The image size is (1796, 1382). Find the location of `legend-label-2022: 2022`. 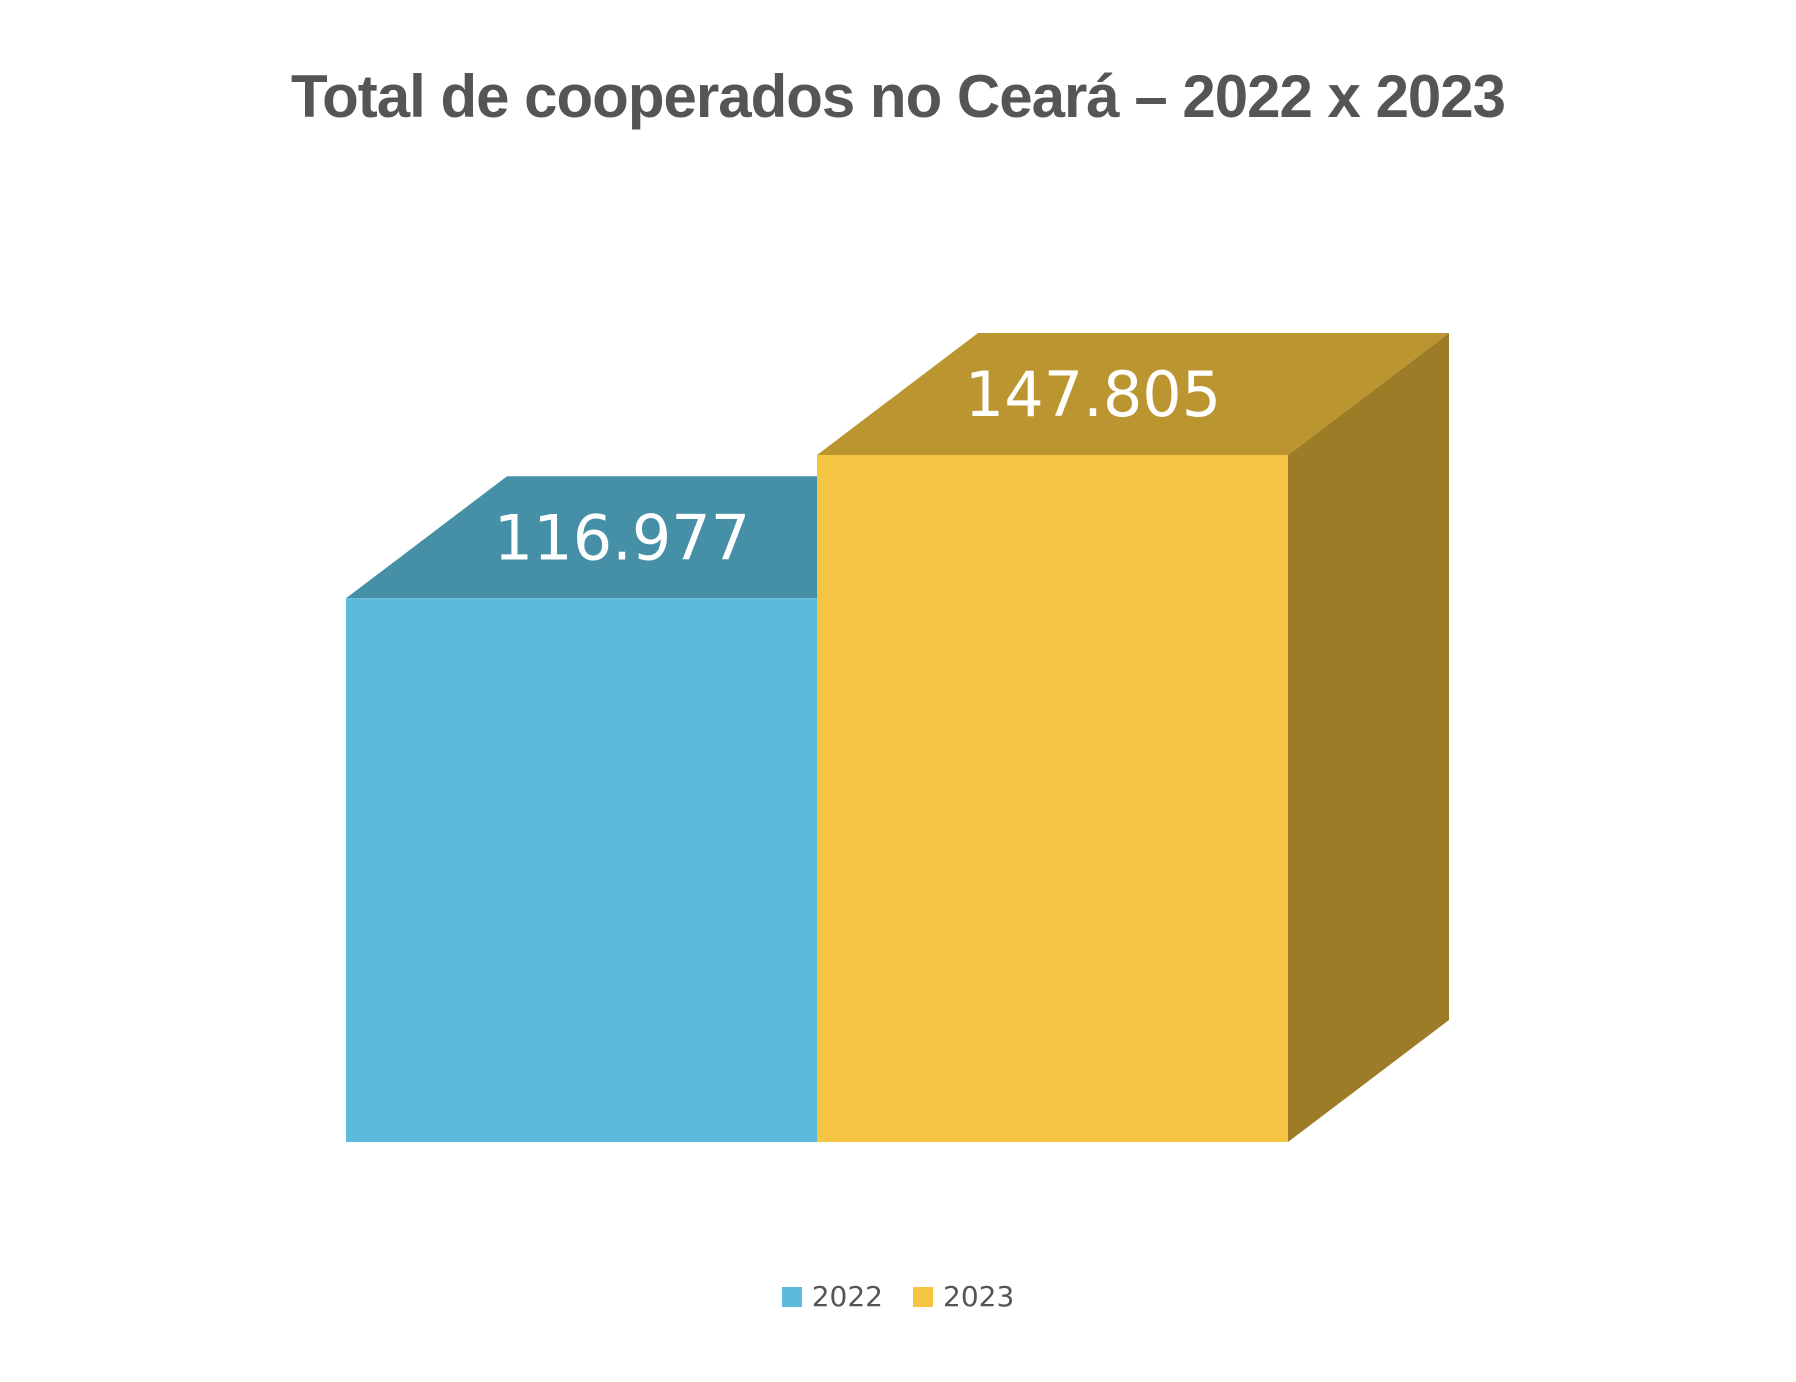

legend-label-2022: 2022 is located at coordinates (847, 1296).